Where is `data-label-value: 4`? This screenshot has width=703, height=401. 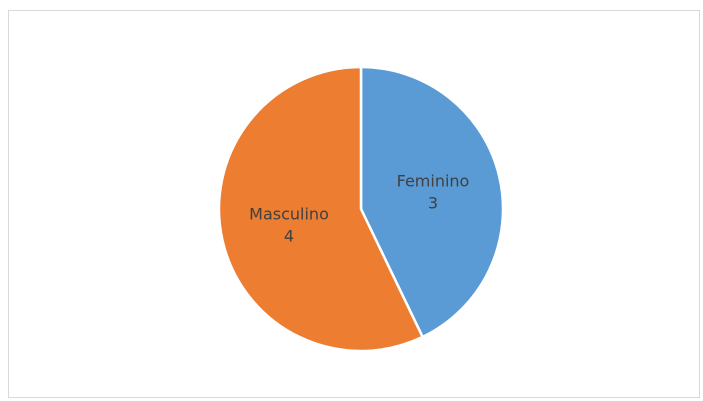 data-label-value: 4 is located at coordinates (289, 235).